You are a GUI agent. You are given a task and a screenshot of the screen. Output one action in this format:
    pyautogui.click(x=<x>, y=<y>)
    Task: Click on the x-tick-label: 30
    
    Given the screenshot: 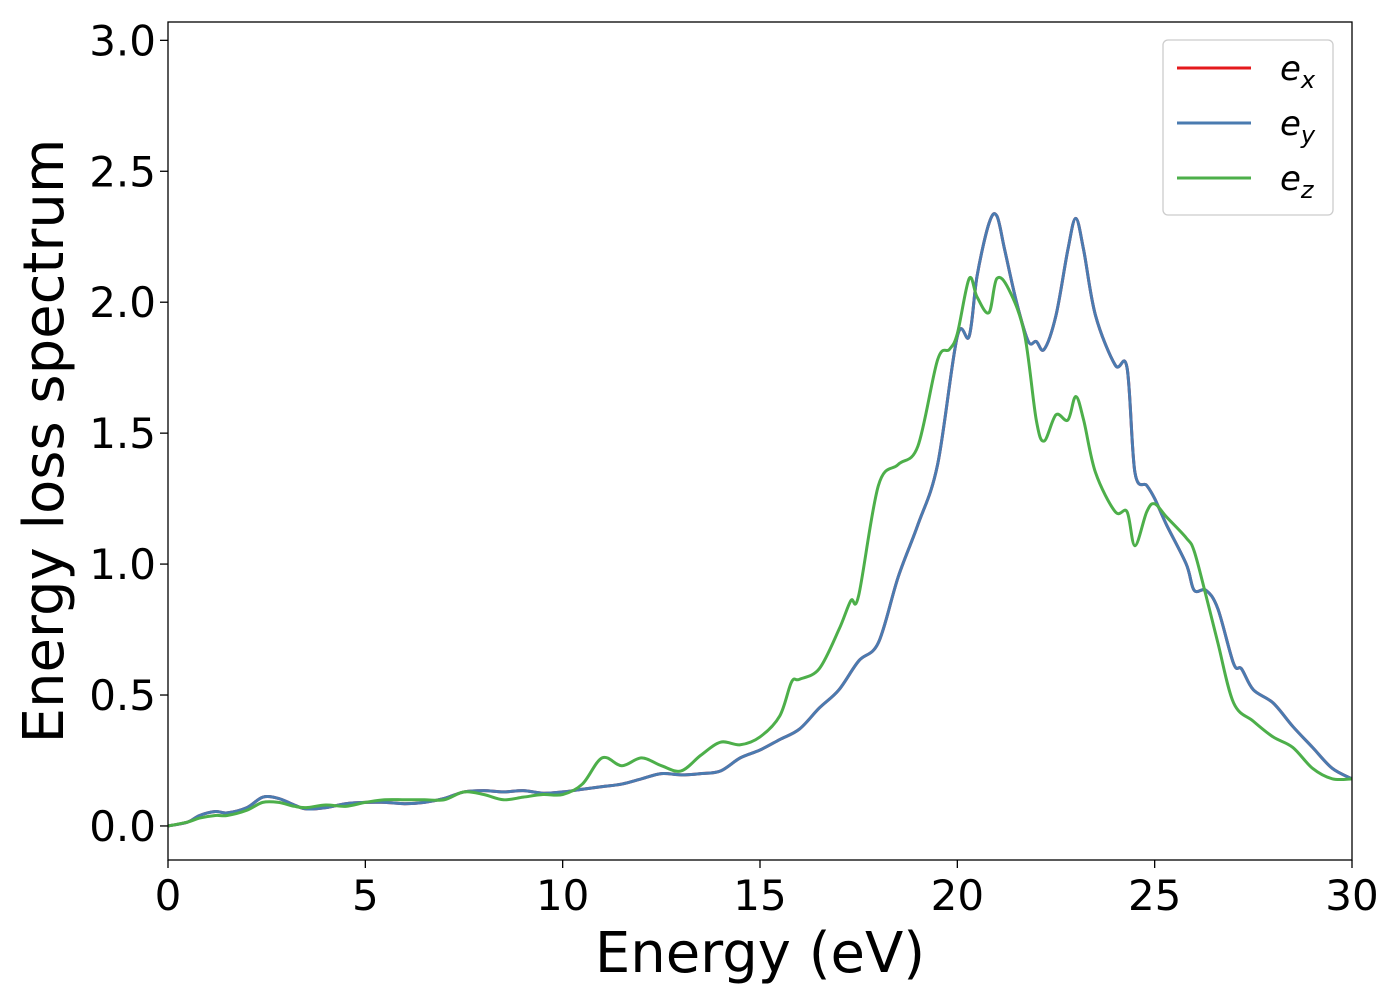 What is the action you would take?
    pyautogui.click(x=1351, y=895)
    